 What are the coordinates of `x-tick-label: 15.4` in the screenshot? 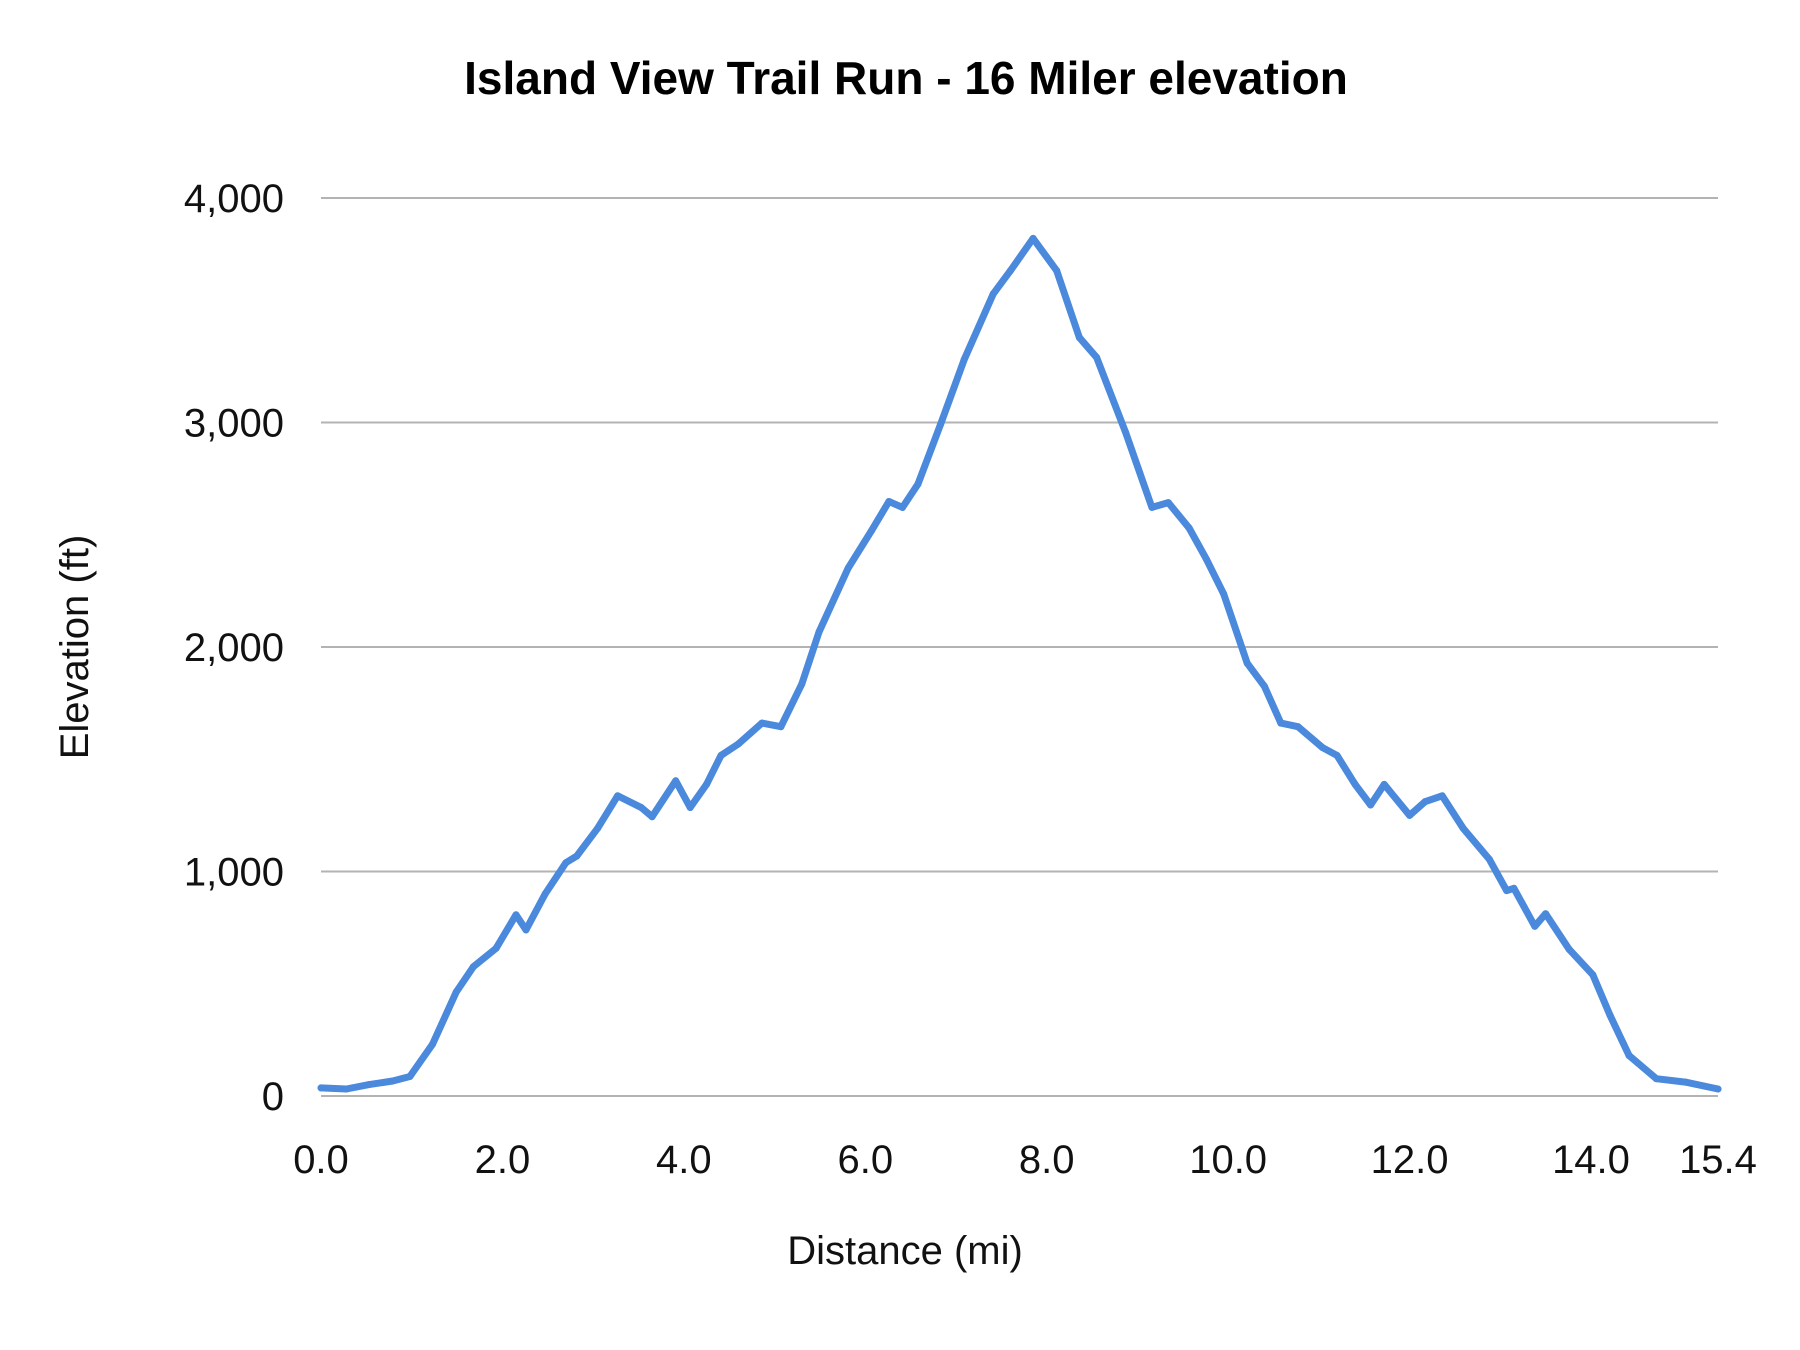 It's located at (1718, 1160).